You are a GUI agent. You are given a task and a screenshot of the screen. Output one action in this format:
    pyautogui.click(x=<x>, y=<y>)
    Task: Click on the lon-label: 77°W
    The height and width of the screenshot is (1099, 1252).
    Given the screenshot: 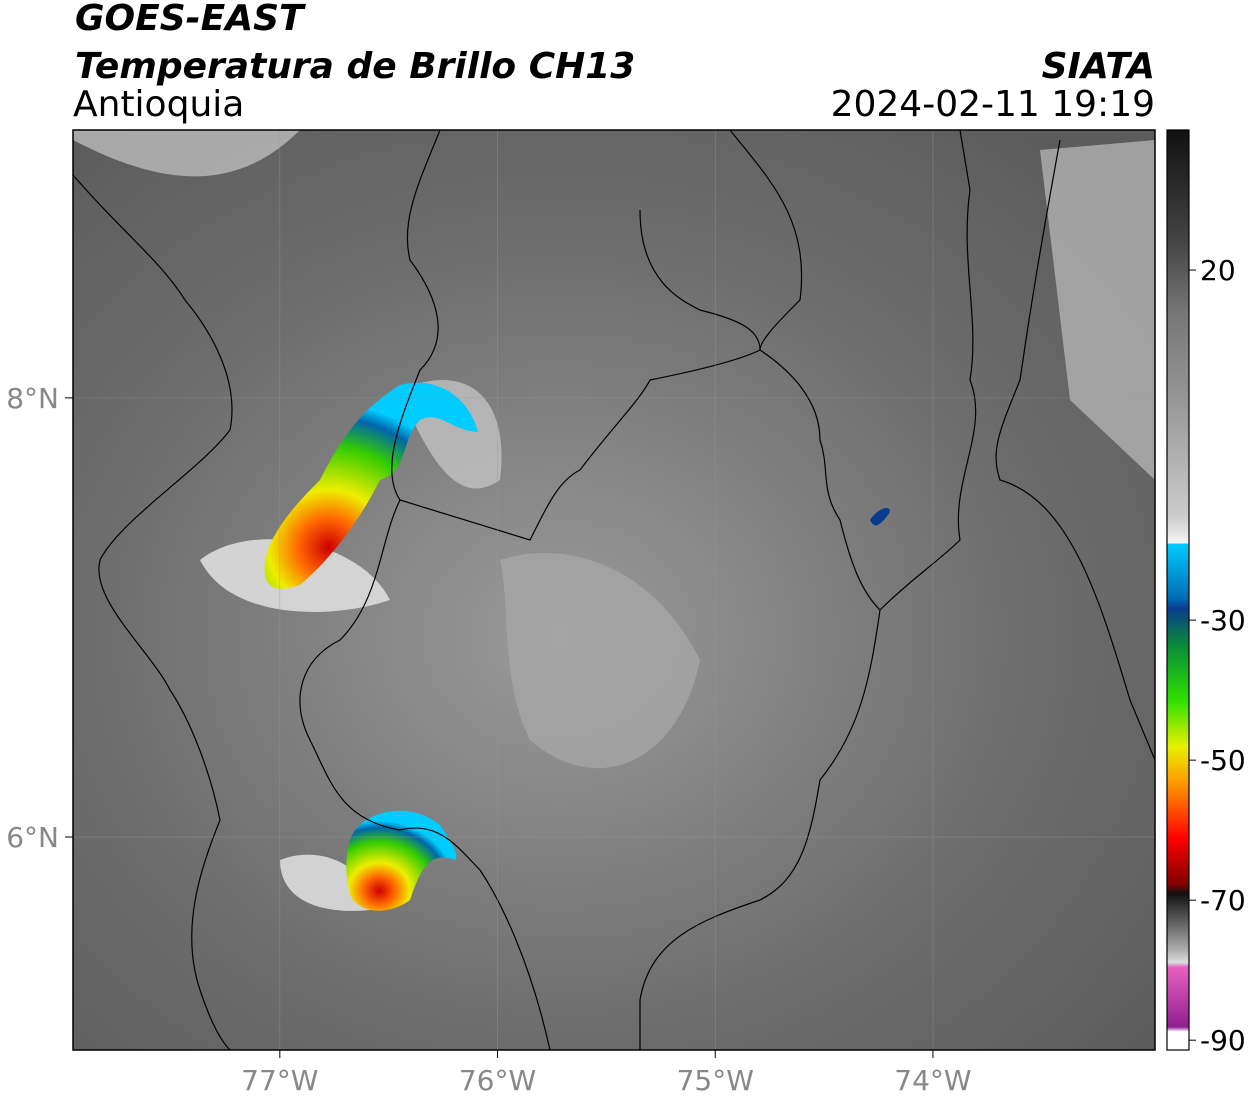 What is the action you would take?
    pyautogui.click(x=279, y=1080)
    